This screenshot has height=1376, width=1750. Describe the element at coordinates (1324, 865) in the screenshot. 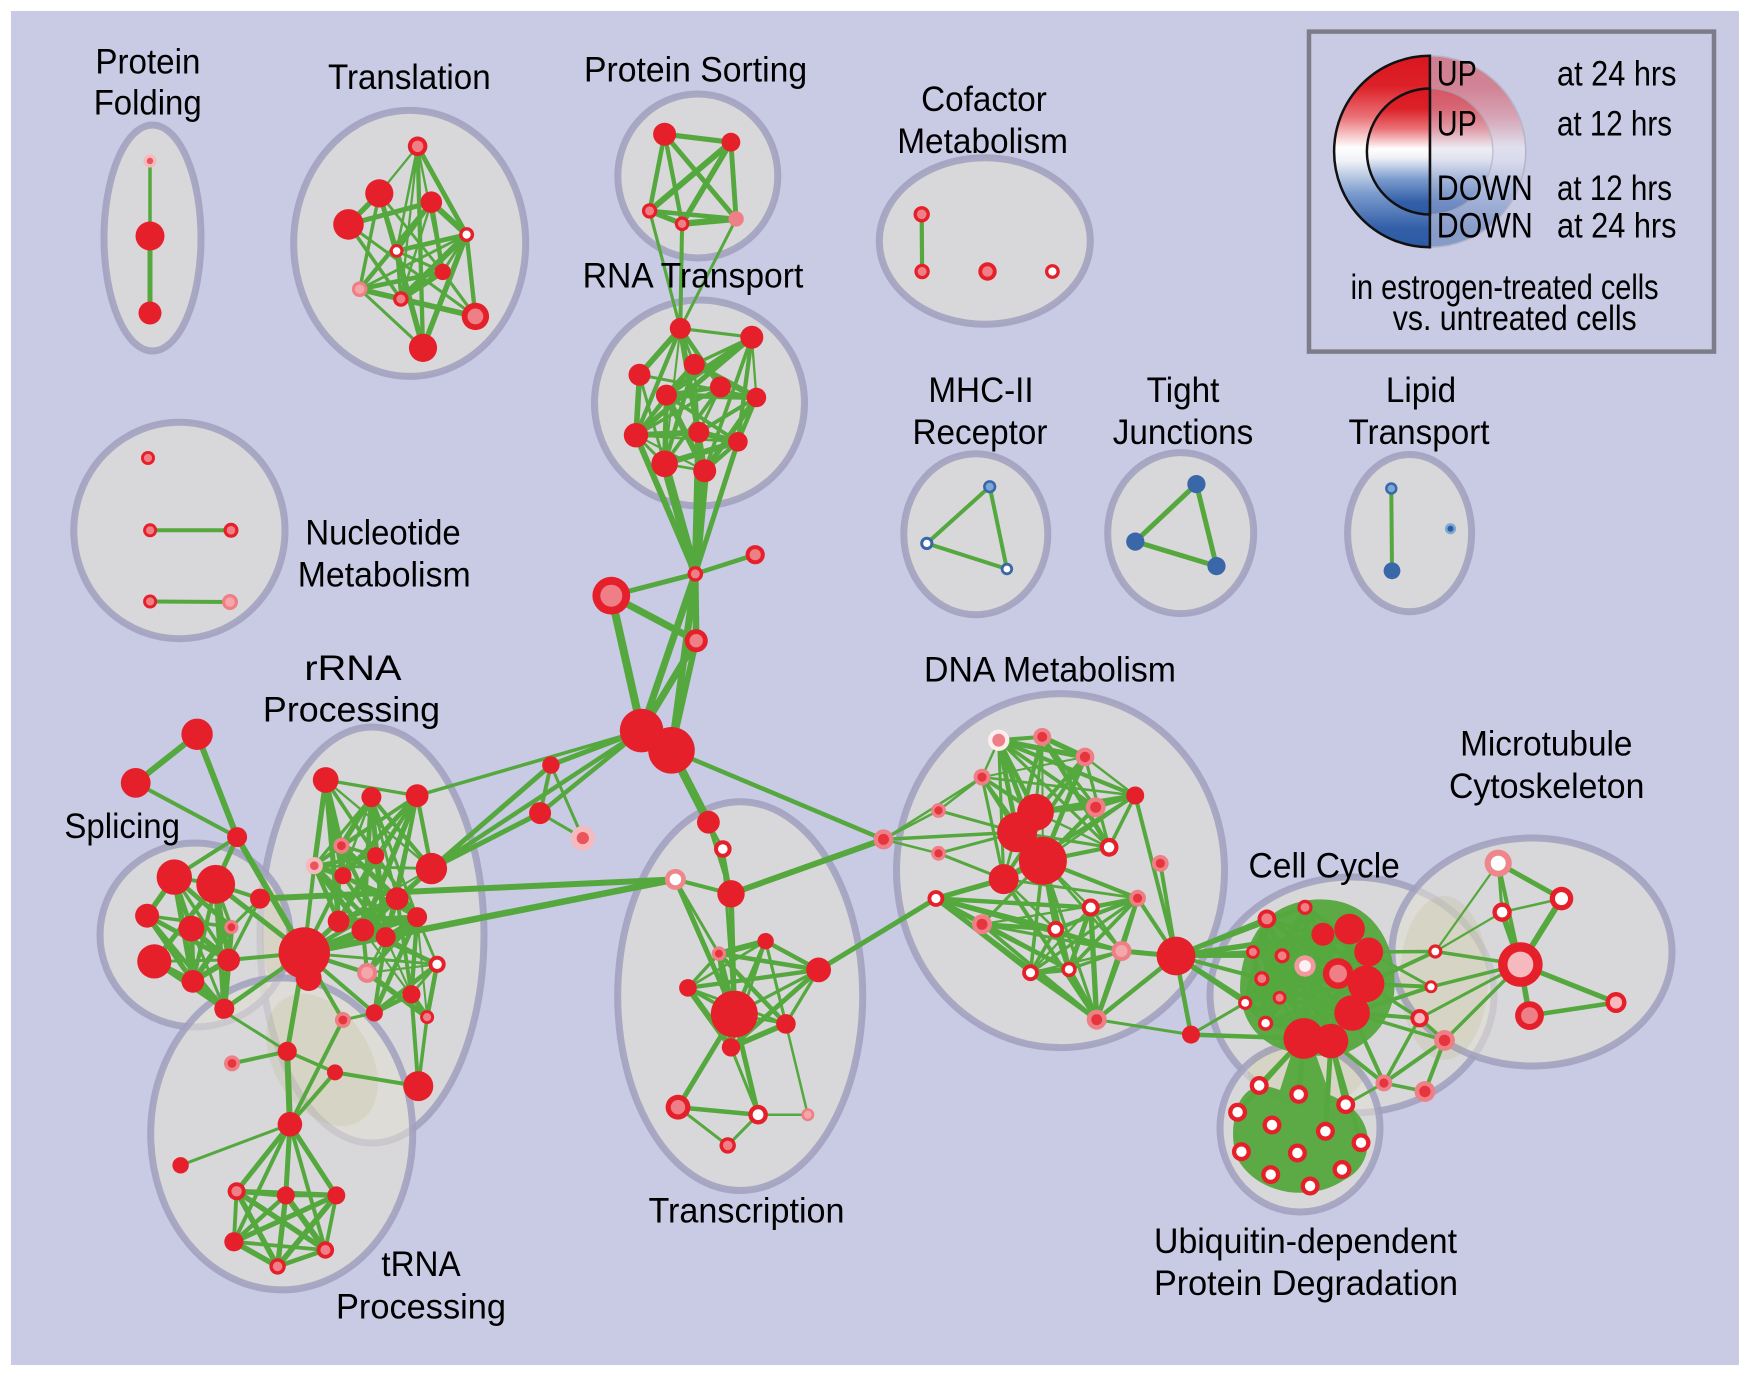

I see `svg-text: Cell Cycle` at that location.